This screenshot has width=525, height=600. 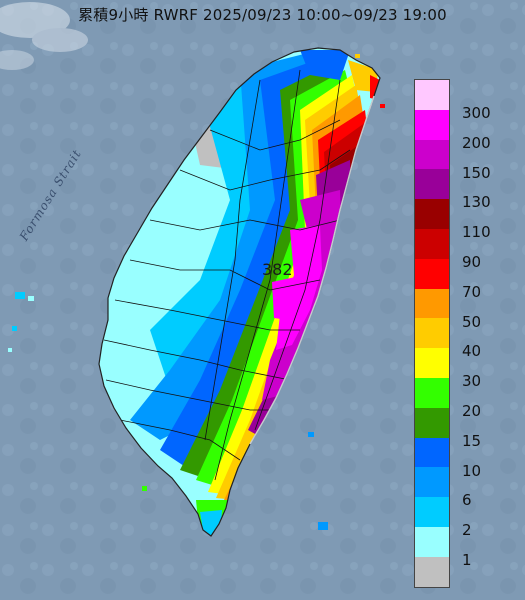 I want to click on legend-label: 150, so click(x=476, y=172).